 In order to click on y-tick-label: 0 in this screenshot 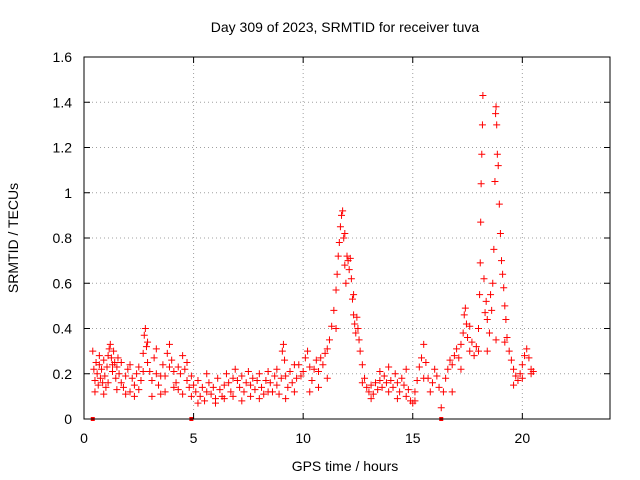, I will do `click(68, 419)`.